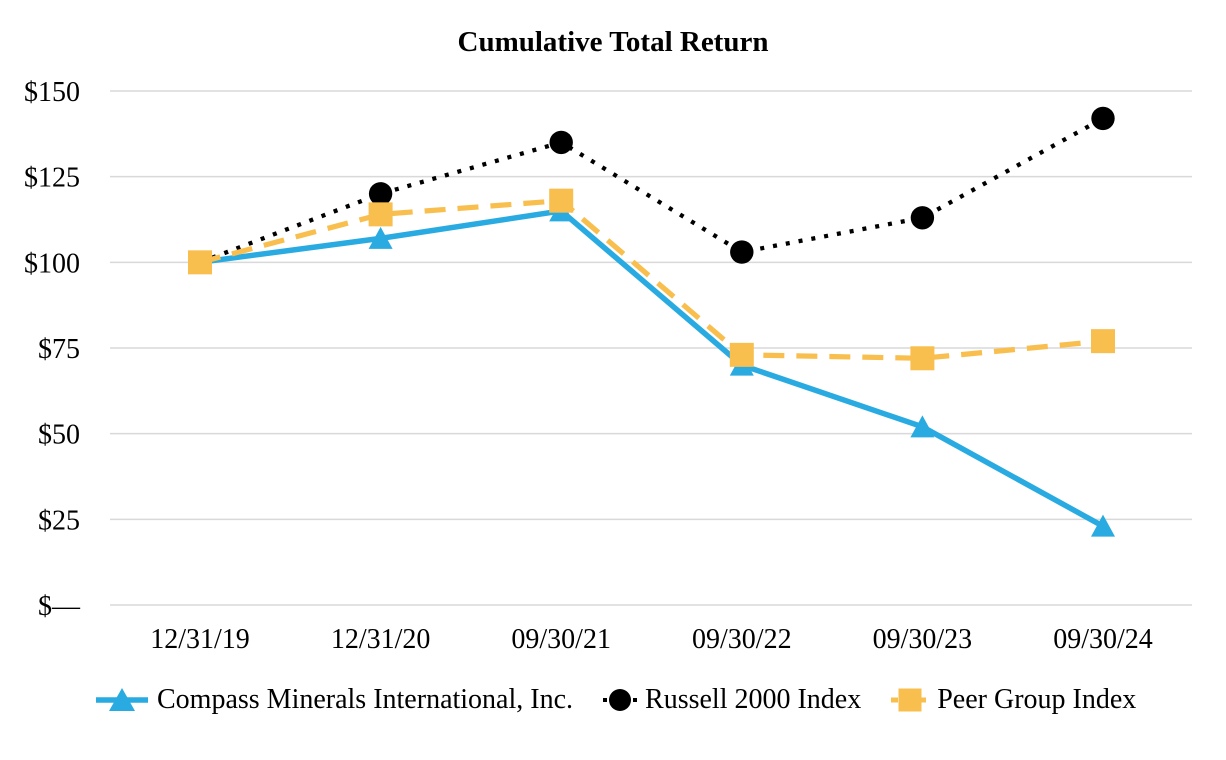 This screenshot has height=760, width=1226. Describe the element at coordinates (52, 263) in the screenshot. I see `y-axis-label: $100` at that location.